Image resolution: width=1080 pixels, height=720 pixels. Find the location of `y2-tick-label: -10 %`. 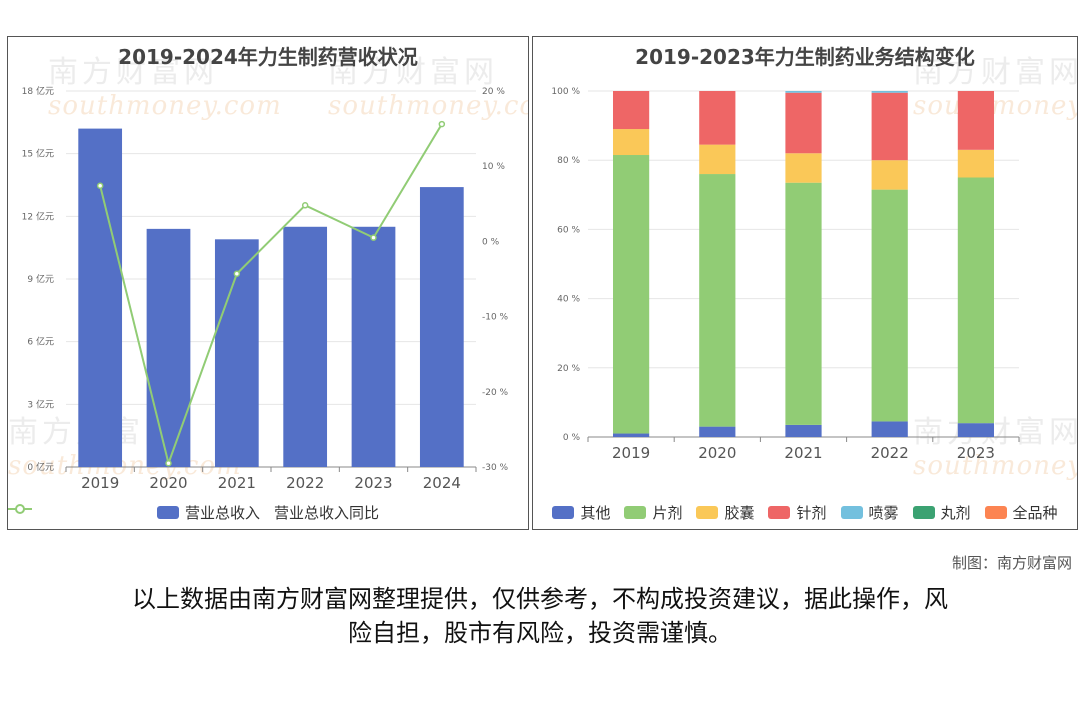

y2-tick-label: -10 % is located at coordinates (495, 318).